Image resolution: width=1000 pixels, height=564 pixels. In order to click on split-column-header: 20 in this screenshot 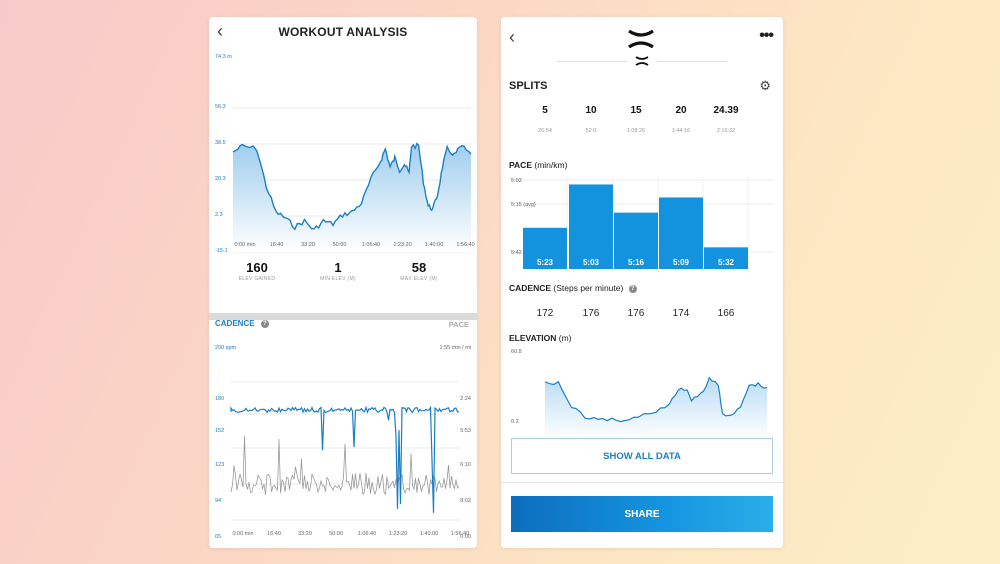, I will do `click(681, 110)`.